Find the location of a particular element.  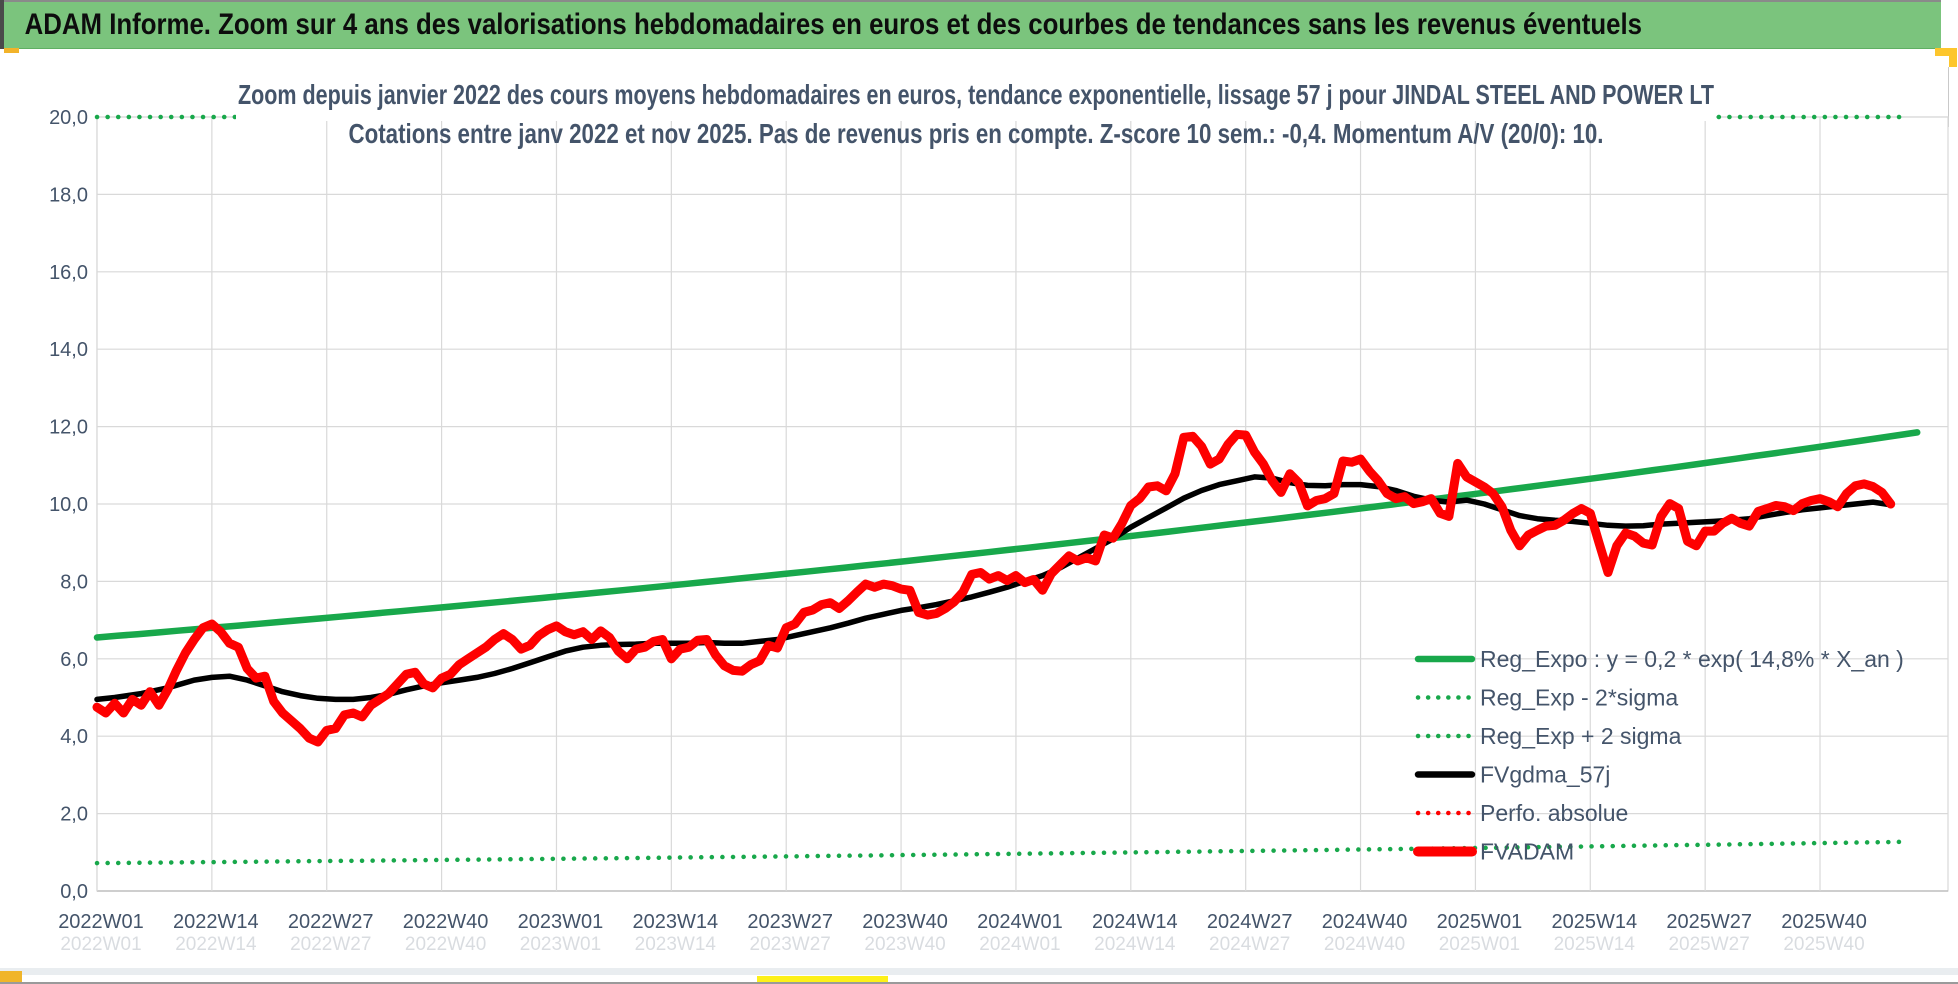

legend-item: Reg_Exp + 2 sigma is located at coordinates (1548, 736).